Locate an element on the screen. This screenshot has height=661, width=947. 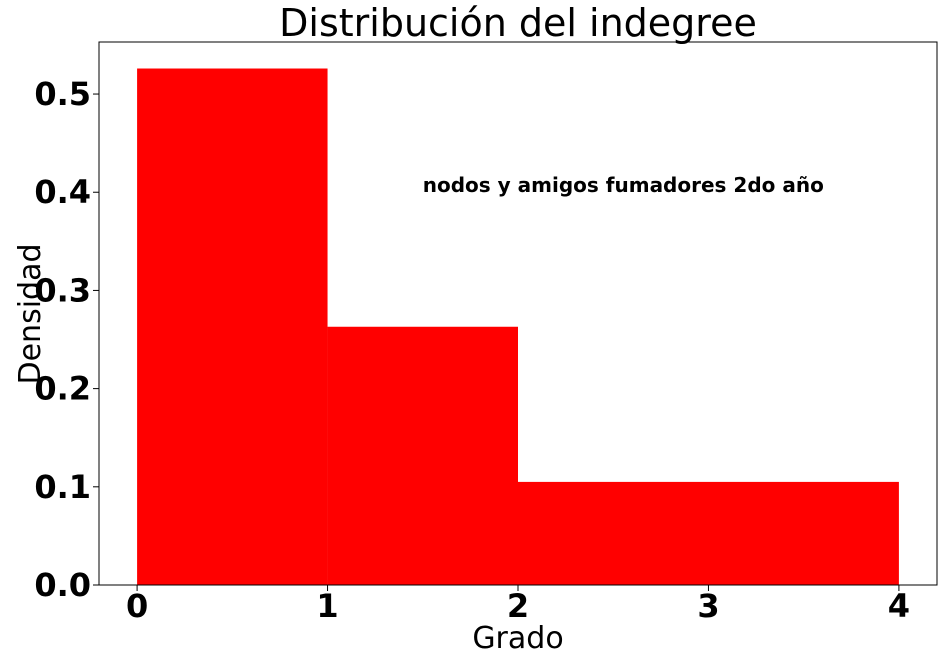
x-tick-label: 4 is located at coordinates (899, 606).